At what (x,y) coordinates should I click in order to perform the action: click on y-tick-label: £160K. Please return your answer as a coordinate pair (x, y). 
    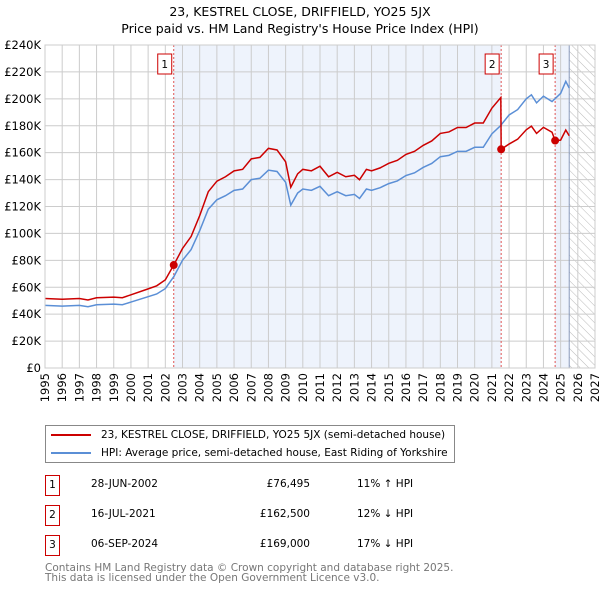
    Looking at the image, I should click on (22, 153).